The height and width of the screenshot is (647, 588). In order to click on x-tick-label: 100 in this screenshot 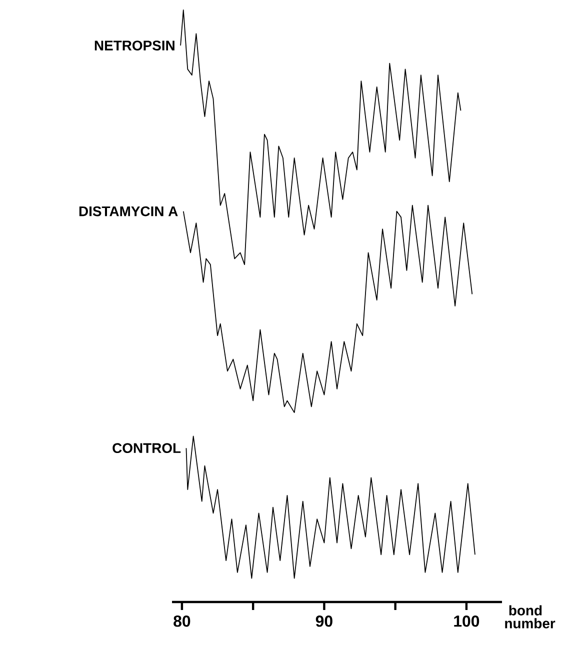, I will do `click(467, 621)`.